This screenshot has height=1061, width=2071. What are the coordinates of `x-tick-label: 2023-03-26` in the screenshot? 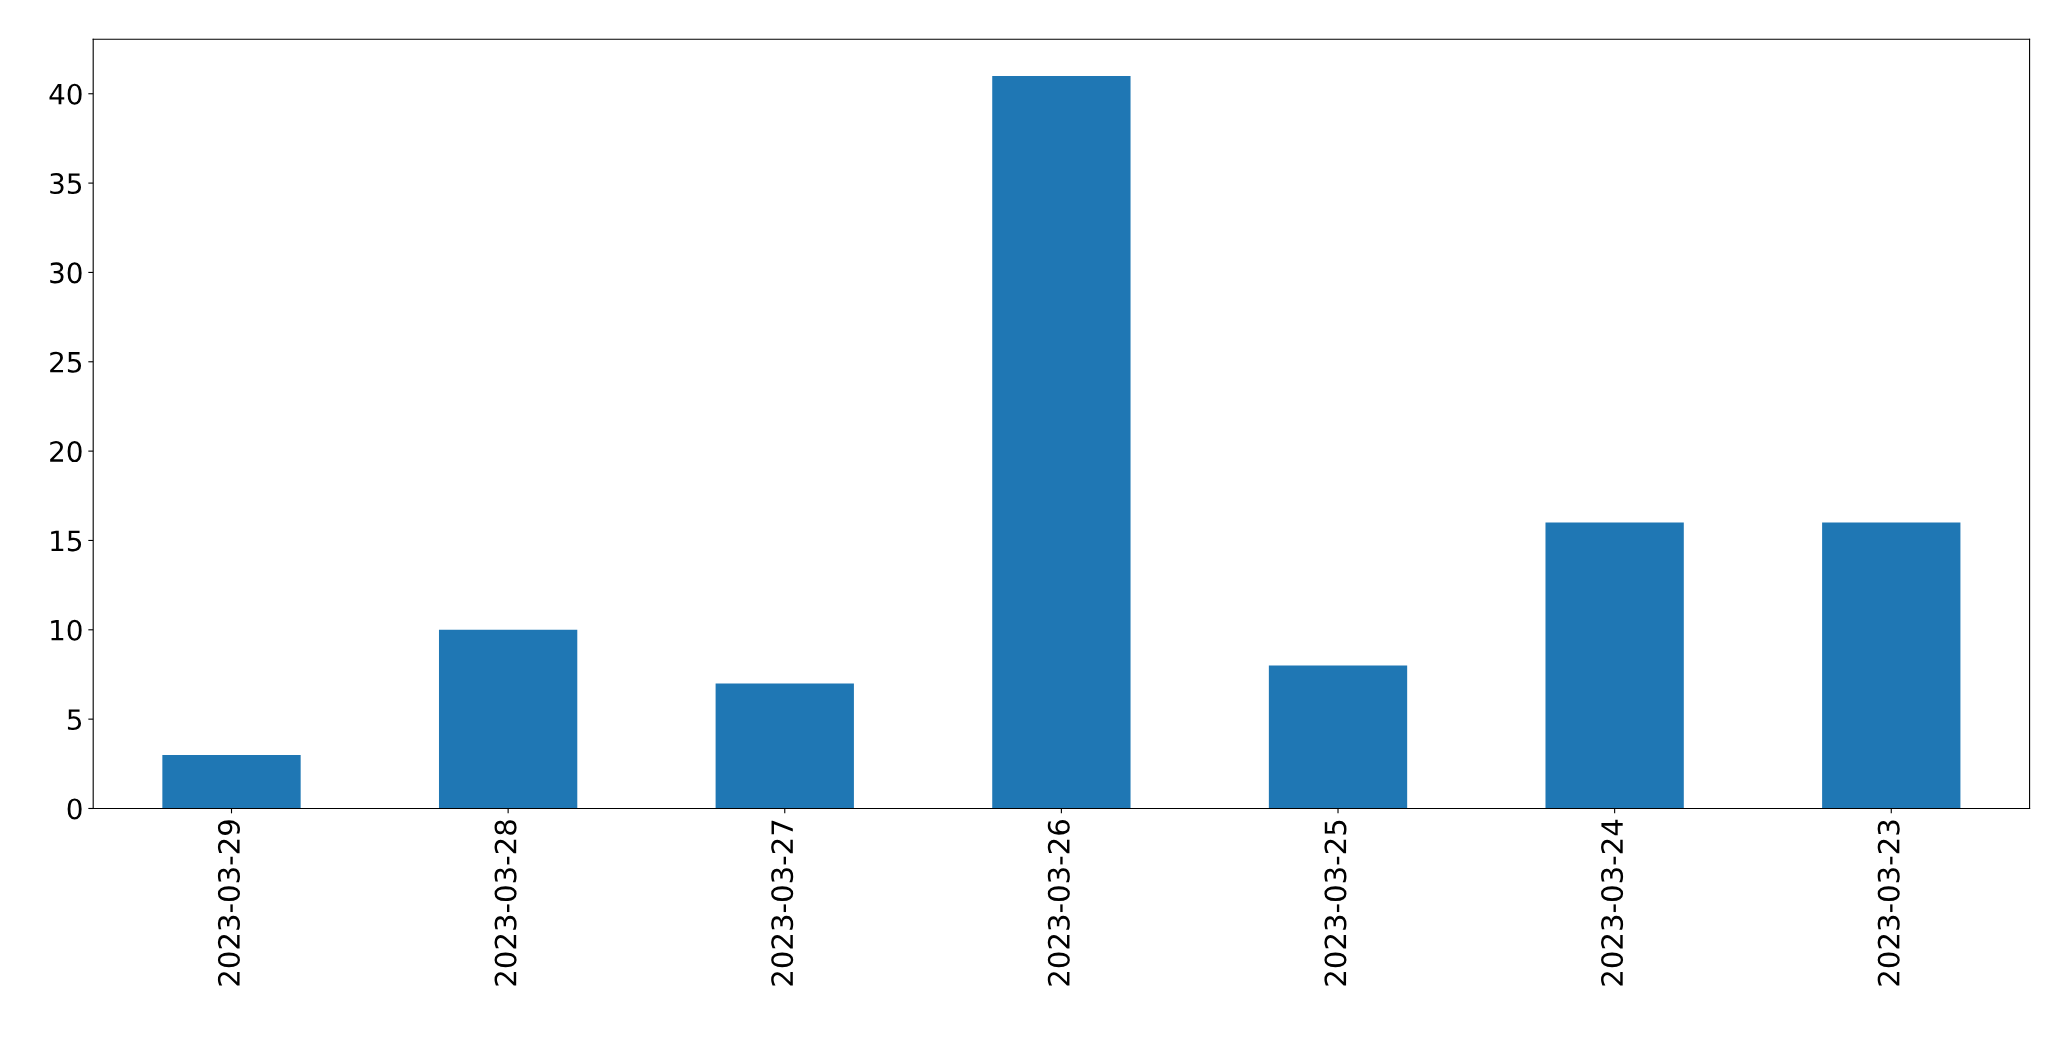 It's located at (1058, 903).